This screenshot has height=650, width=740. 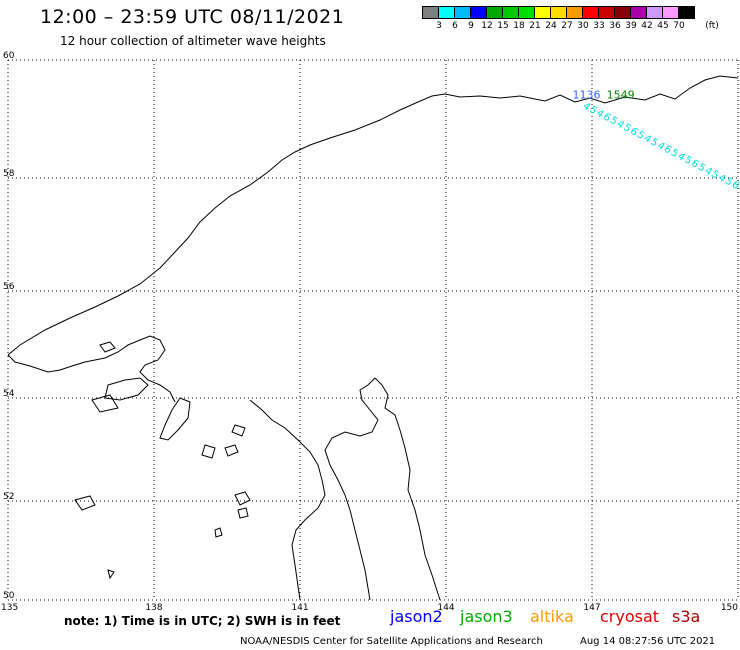 I want to click on lon-tick-label: 135, so click(x=9, y=608).